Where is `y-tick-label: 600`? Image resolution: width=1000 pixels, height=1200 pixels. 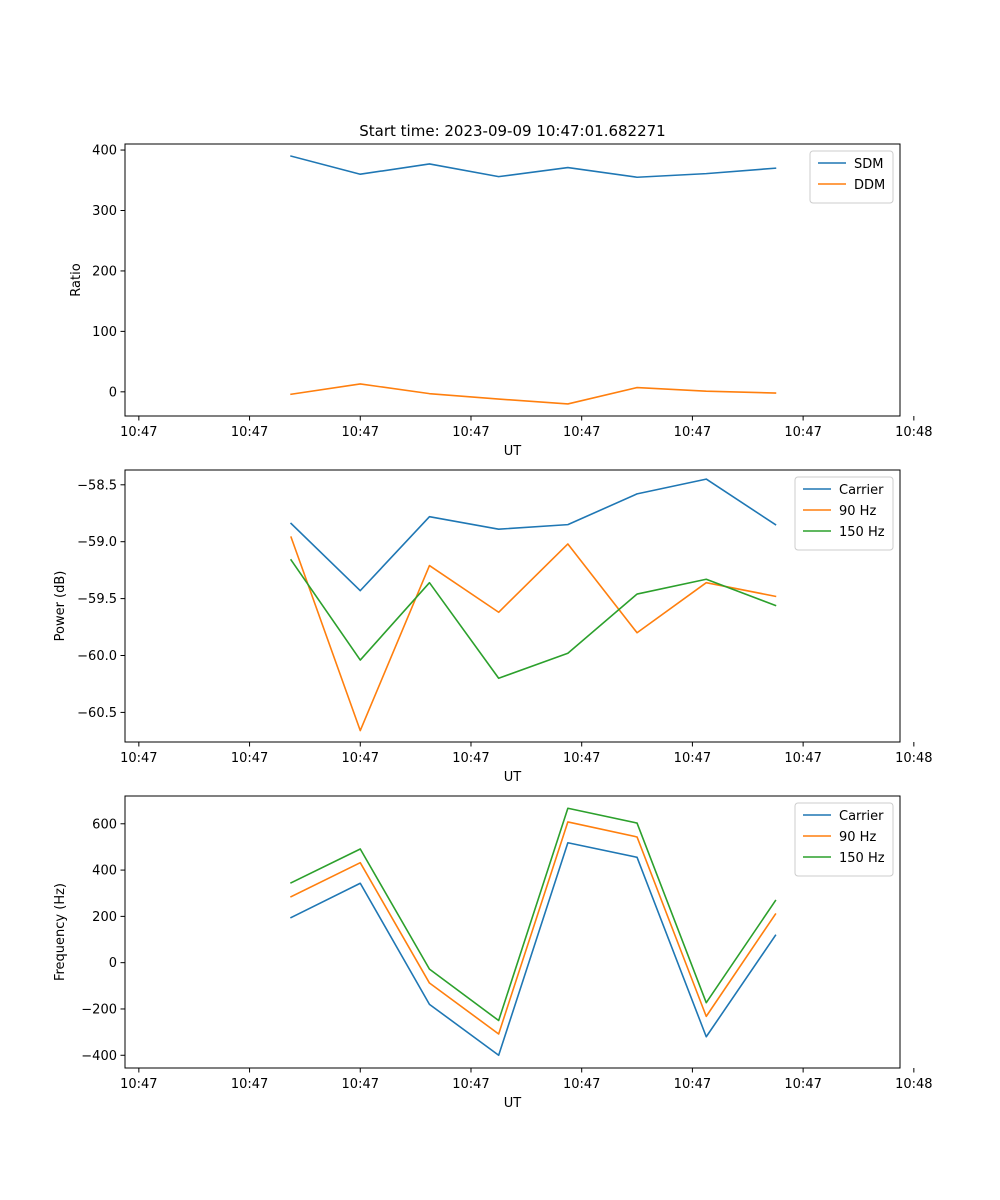 y-tick-label: 600 is located at coordinates (104, 824).